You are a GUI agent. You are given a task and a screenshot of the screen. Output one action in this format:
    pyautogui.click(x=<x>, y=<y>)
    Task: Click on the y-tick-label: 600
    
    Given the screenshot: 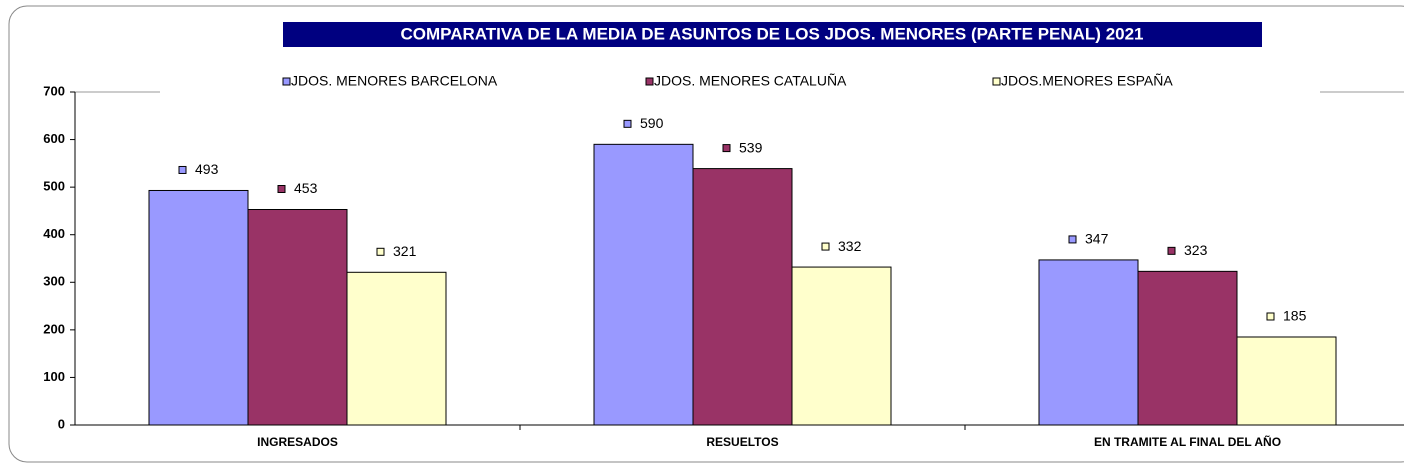 What is the action you would take?
    pyautogui.click(x=54, y=138)
    